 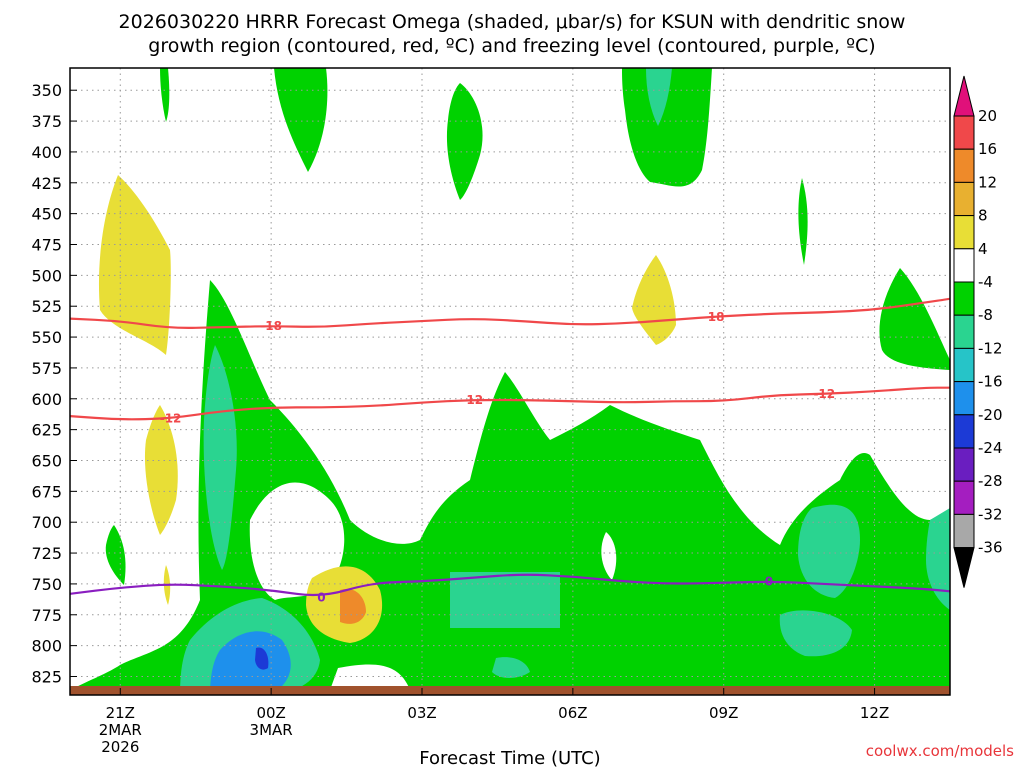 What do you see at coordinates (46, 522) in the screenshot?
I see `y-tick-label: 700` at bounding box center [46, 522].